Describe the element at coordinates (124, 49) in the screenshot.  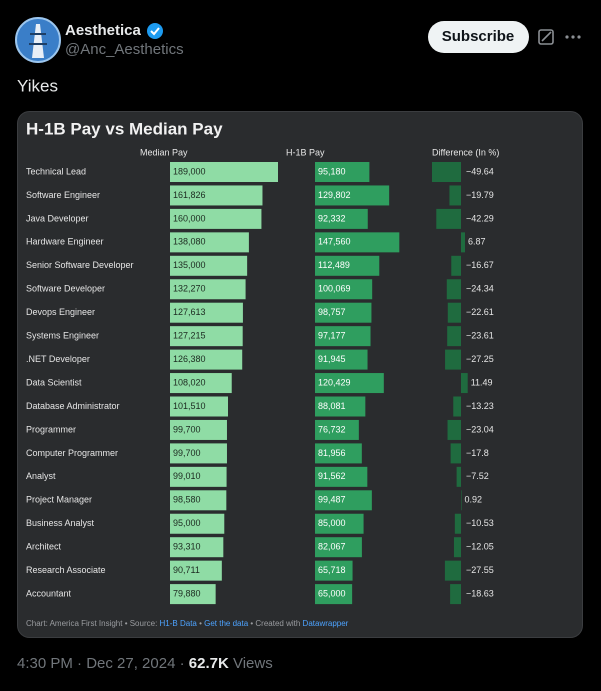
I see `handle: @Anc_Aesthetics` at that location.